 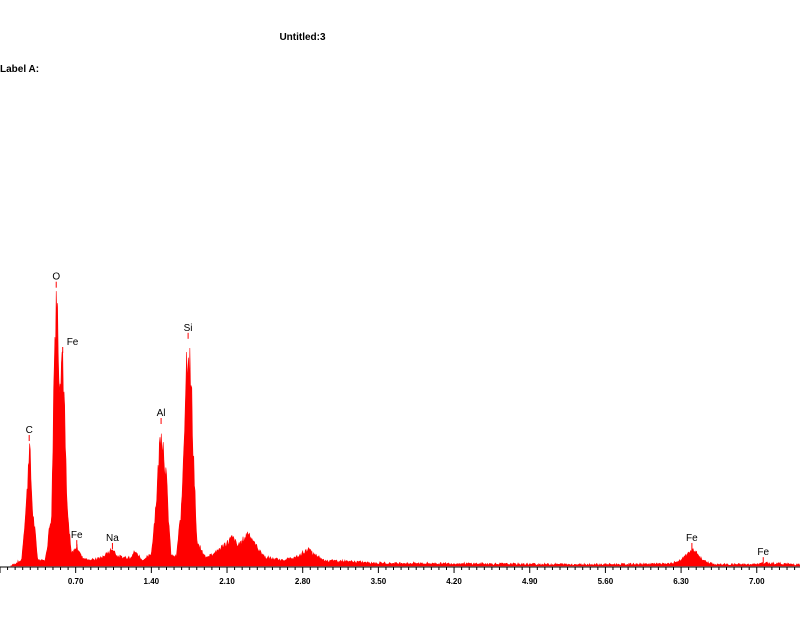 What do you see at coordinates (227, 581) in the screenshot?
I see `x-tick-label: 2.10` at bounding box center [227, 581].